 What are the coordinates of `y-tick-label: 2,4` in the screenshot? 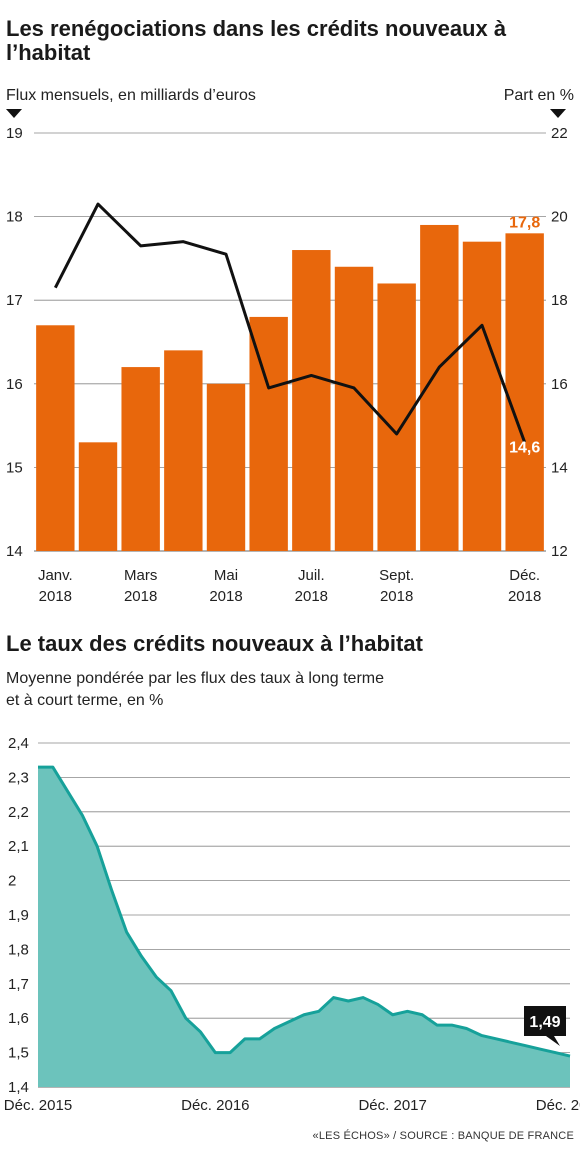 It's located at (18, 743).